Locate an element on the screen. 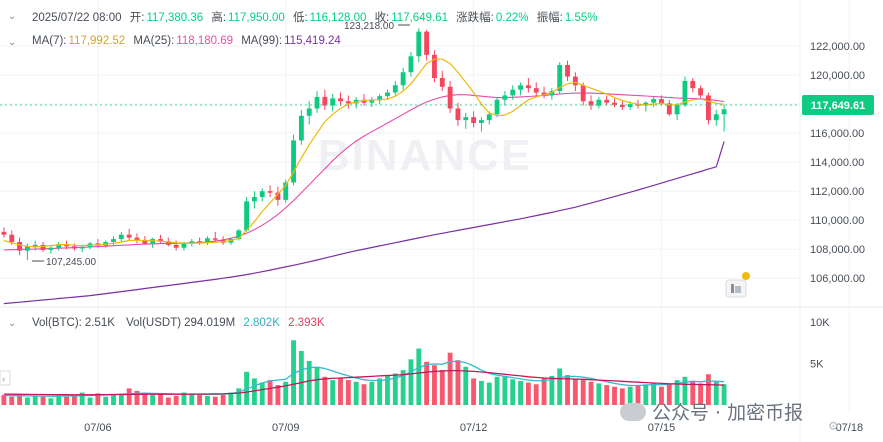 This screenshot has width=883, height=442. close-value: 117,649.61 is located at coordinates (419, 18).